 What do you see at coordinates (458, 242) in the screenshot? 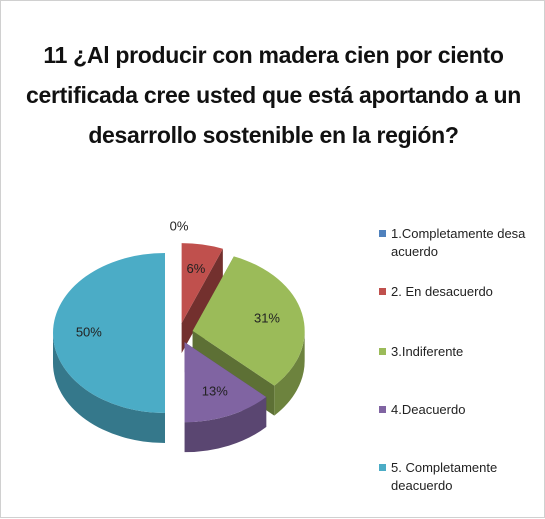
I see `legend-label: 1.Completamente desa acuerdo` at bounding box center [458, 242].